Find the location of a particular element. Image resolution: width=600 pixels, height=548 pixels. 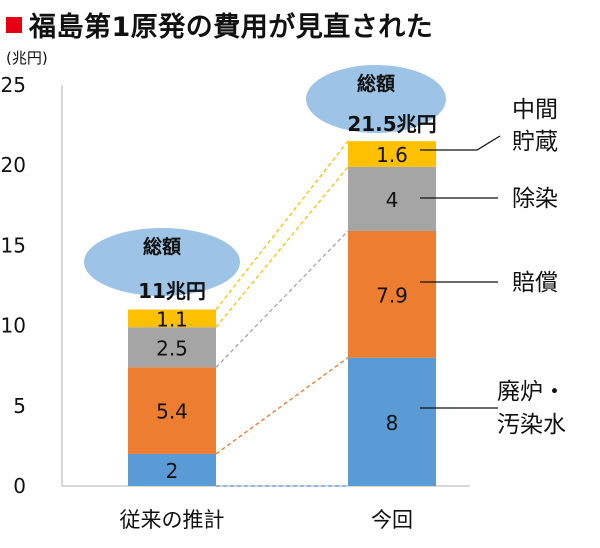

callout-label: 汚染水 is located at coordinates (531, 425).